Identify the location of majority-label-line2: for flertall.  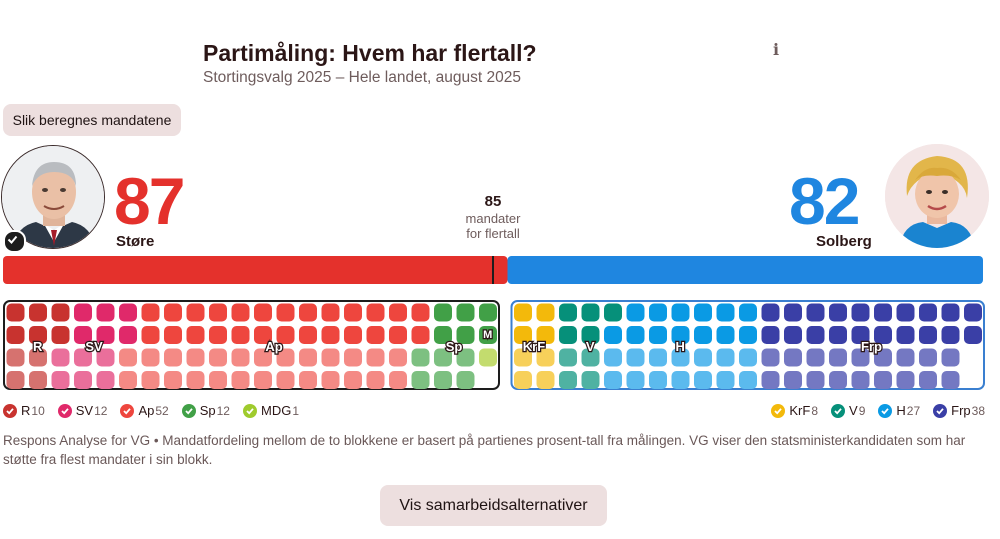
(493, 233).